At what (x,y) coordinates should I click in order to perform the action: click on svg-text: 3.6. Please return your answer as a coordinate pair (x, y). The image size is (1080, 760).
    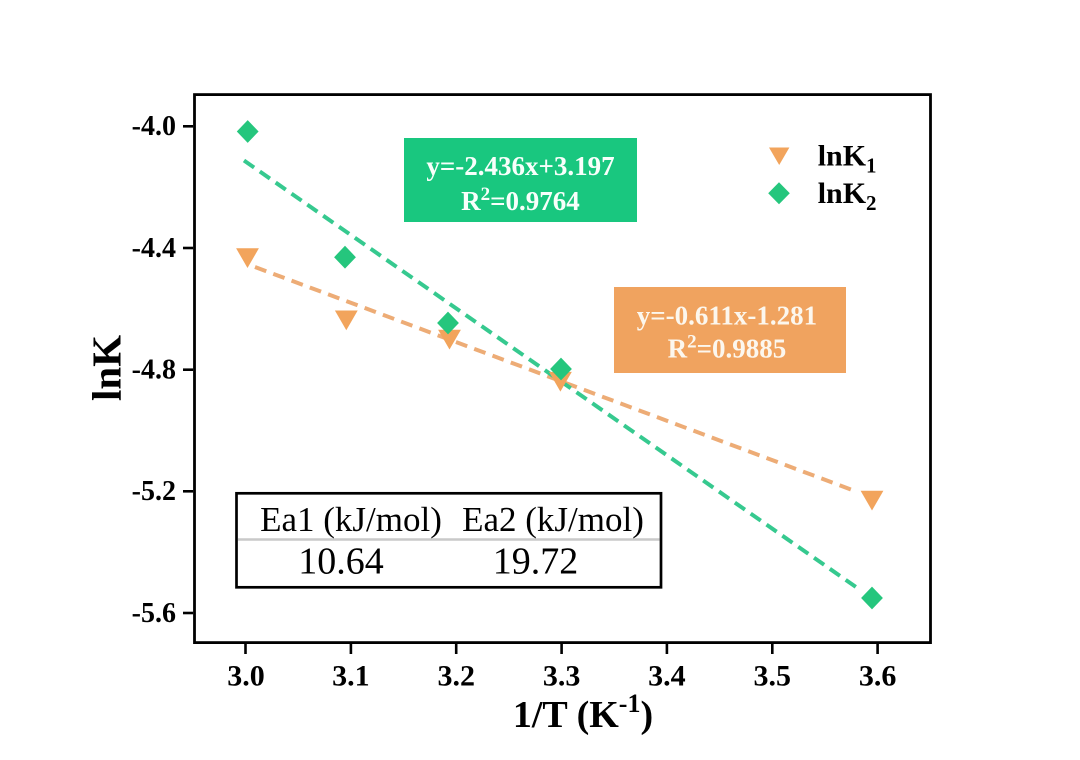
    Looking at the image, I should click on (878, 676).